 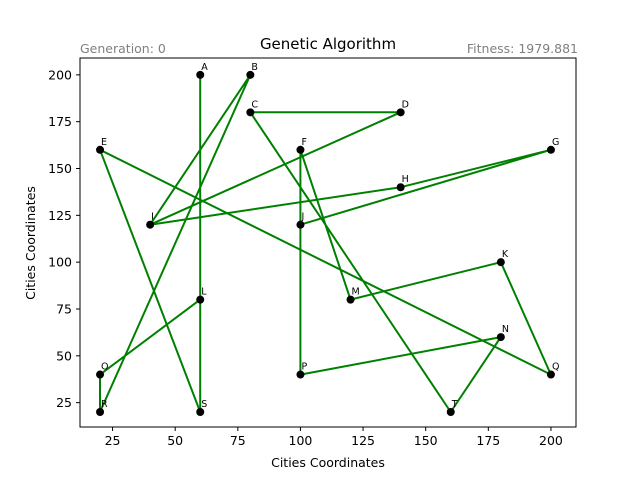 I want to click on x-tick-label: 150, so click(x=426, y=440).